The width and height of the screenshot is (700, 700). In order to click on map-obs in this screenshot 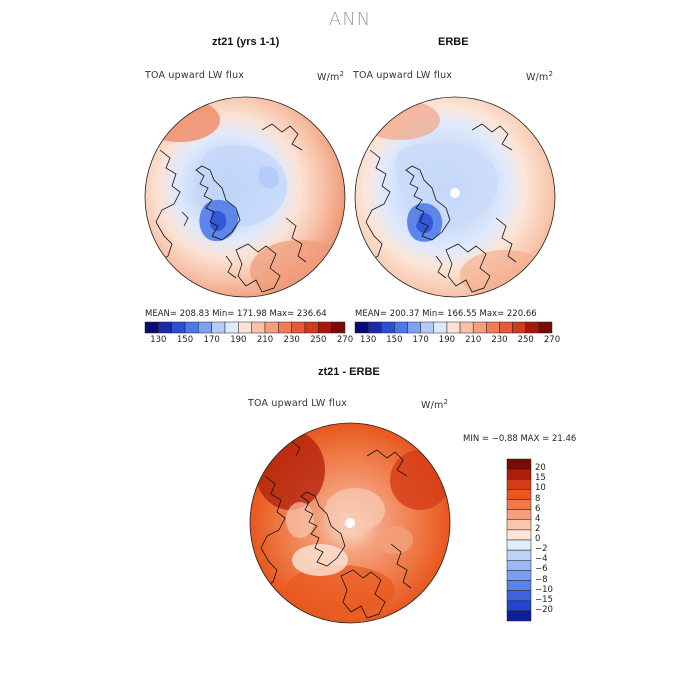, I will do `click(455, 197)`.